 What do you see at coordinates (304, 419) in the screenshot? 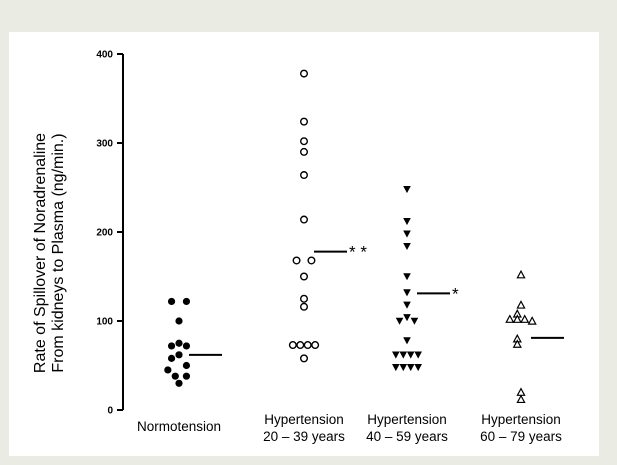
I see `category-label-1-line-0: Hypertension` at bounding box center [304, 419].